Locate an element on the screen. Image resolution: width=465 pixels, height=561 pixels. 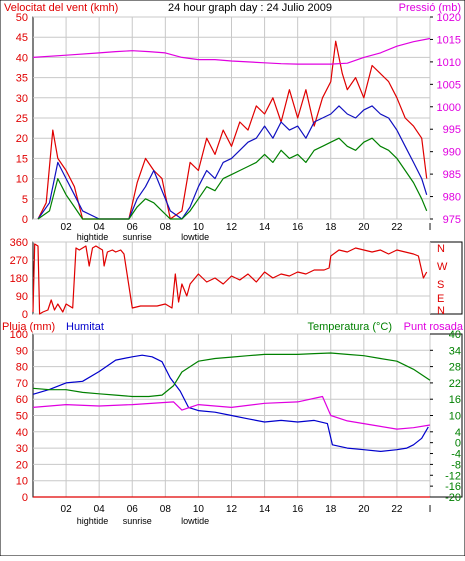
y-tick-label: 35 is located at coordinates (22, 79).